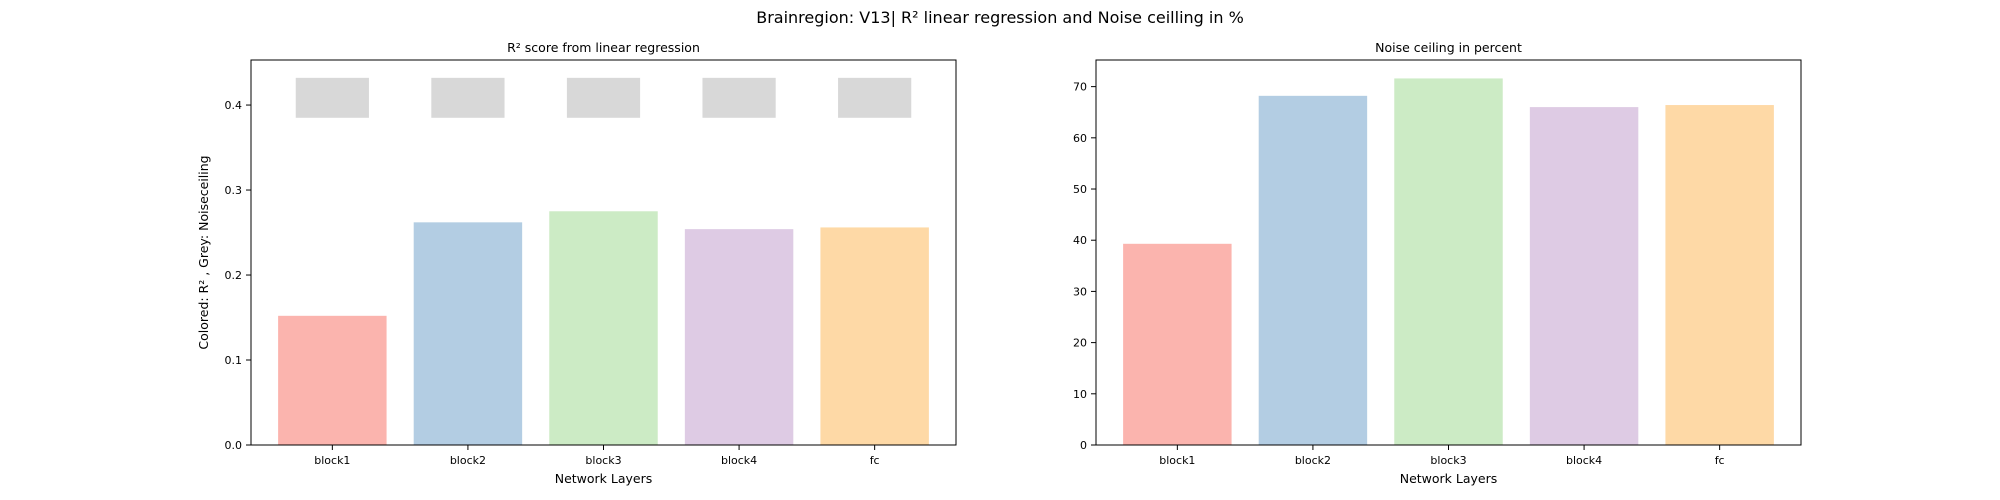 The height and width of the screenshot is (500, 2000). What do you see at coordinates (603, 47) in the screenshot?
I see `chart1-title: R² score from linear regression` at bounding box center [603, 47].